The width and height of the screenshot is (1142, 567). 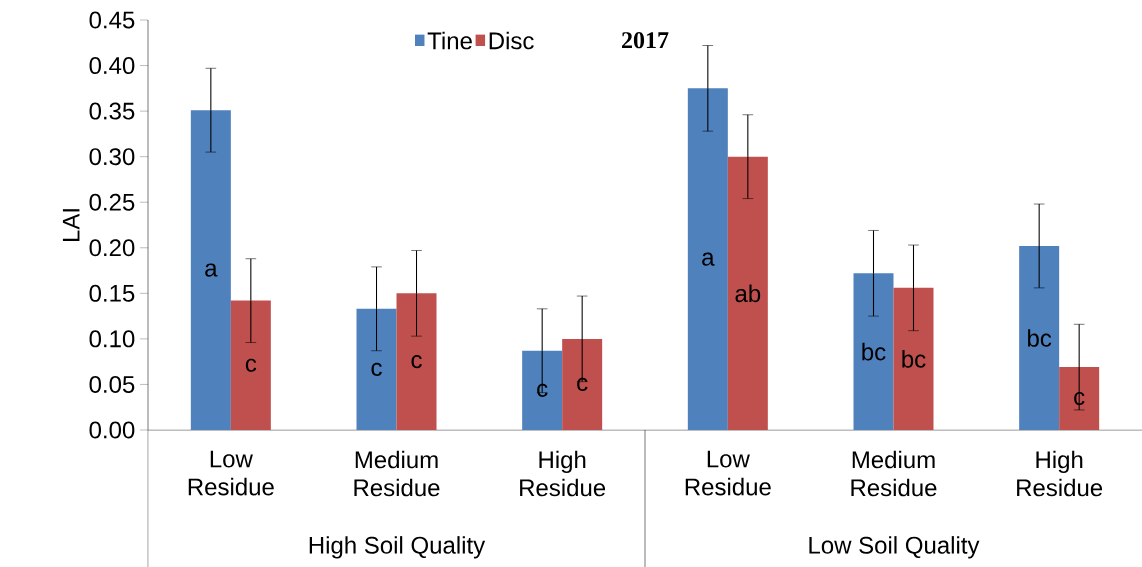 I want to click on data-label: ab, so click(x=748, y=293).